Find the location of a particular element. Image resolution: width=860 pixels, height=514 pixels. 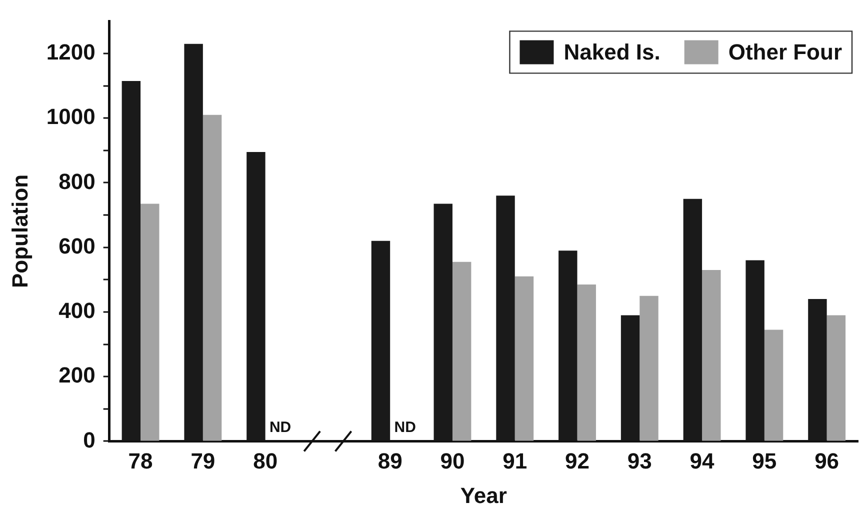

y-axis-title: Population is located at coordinates (19, 231).